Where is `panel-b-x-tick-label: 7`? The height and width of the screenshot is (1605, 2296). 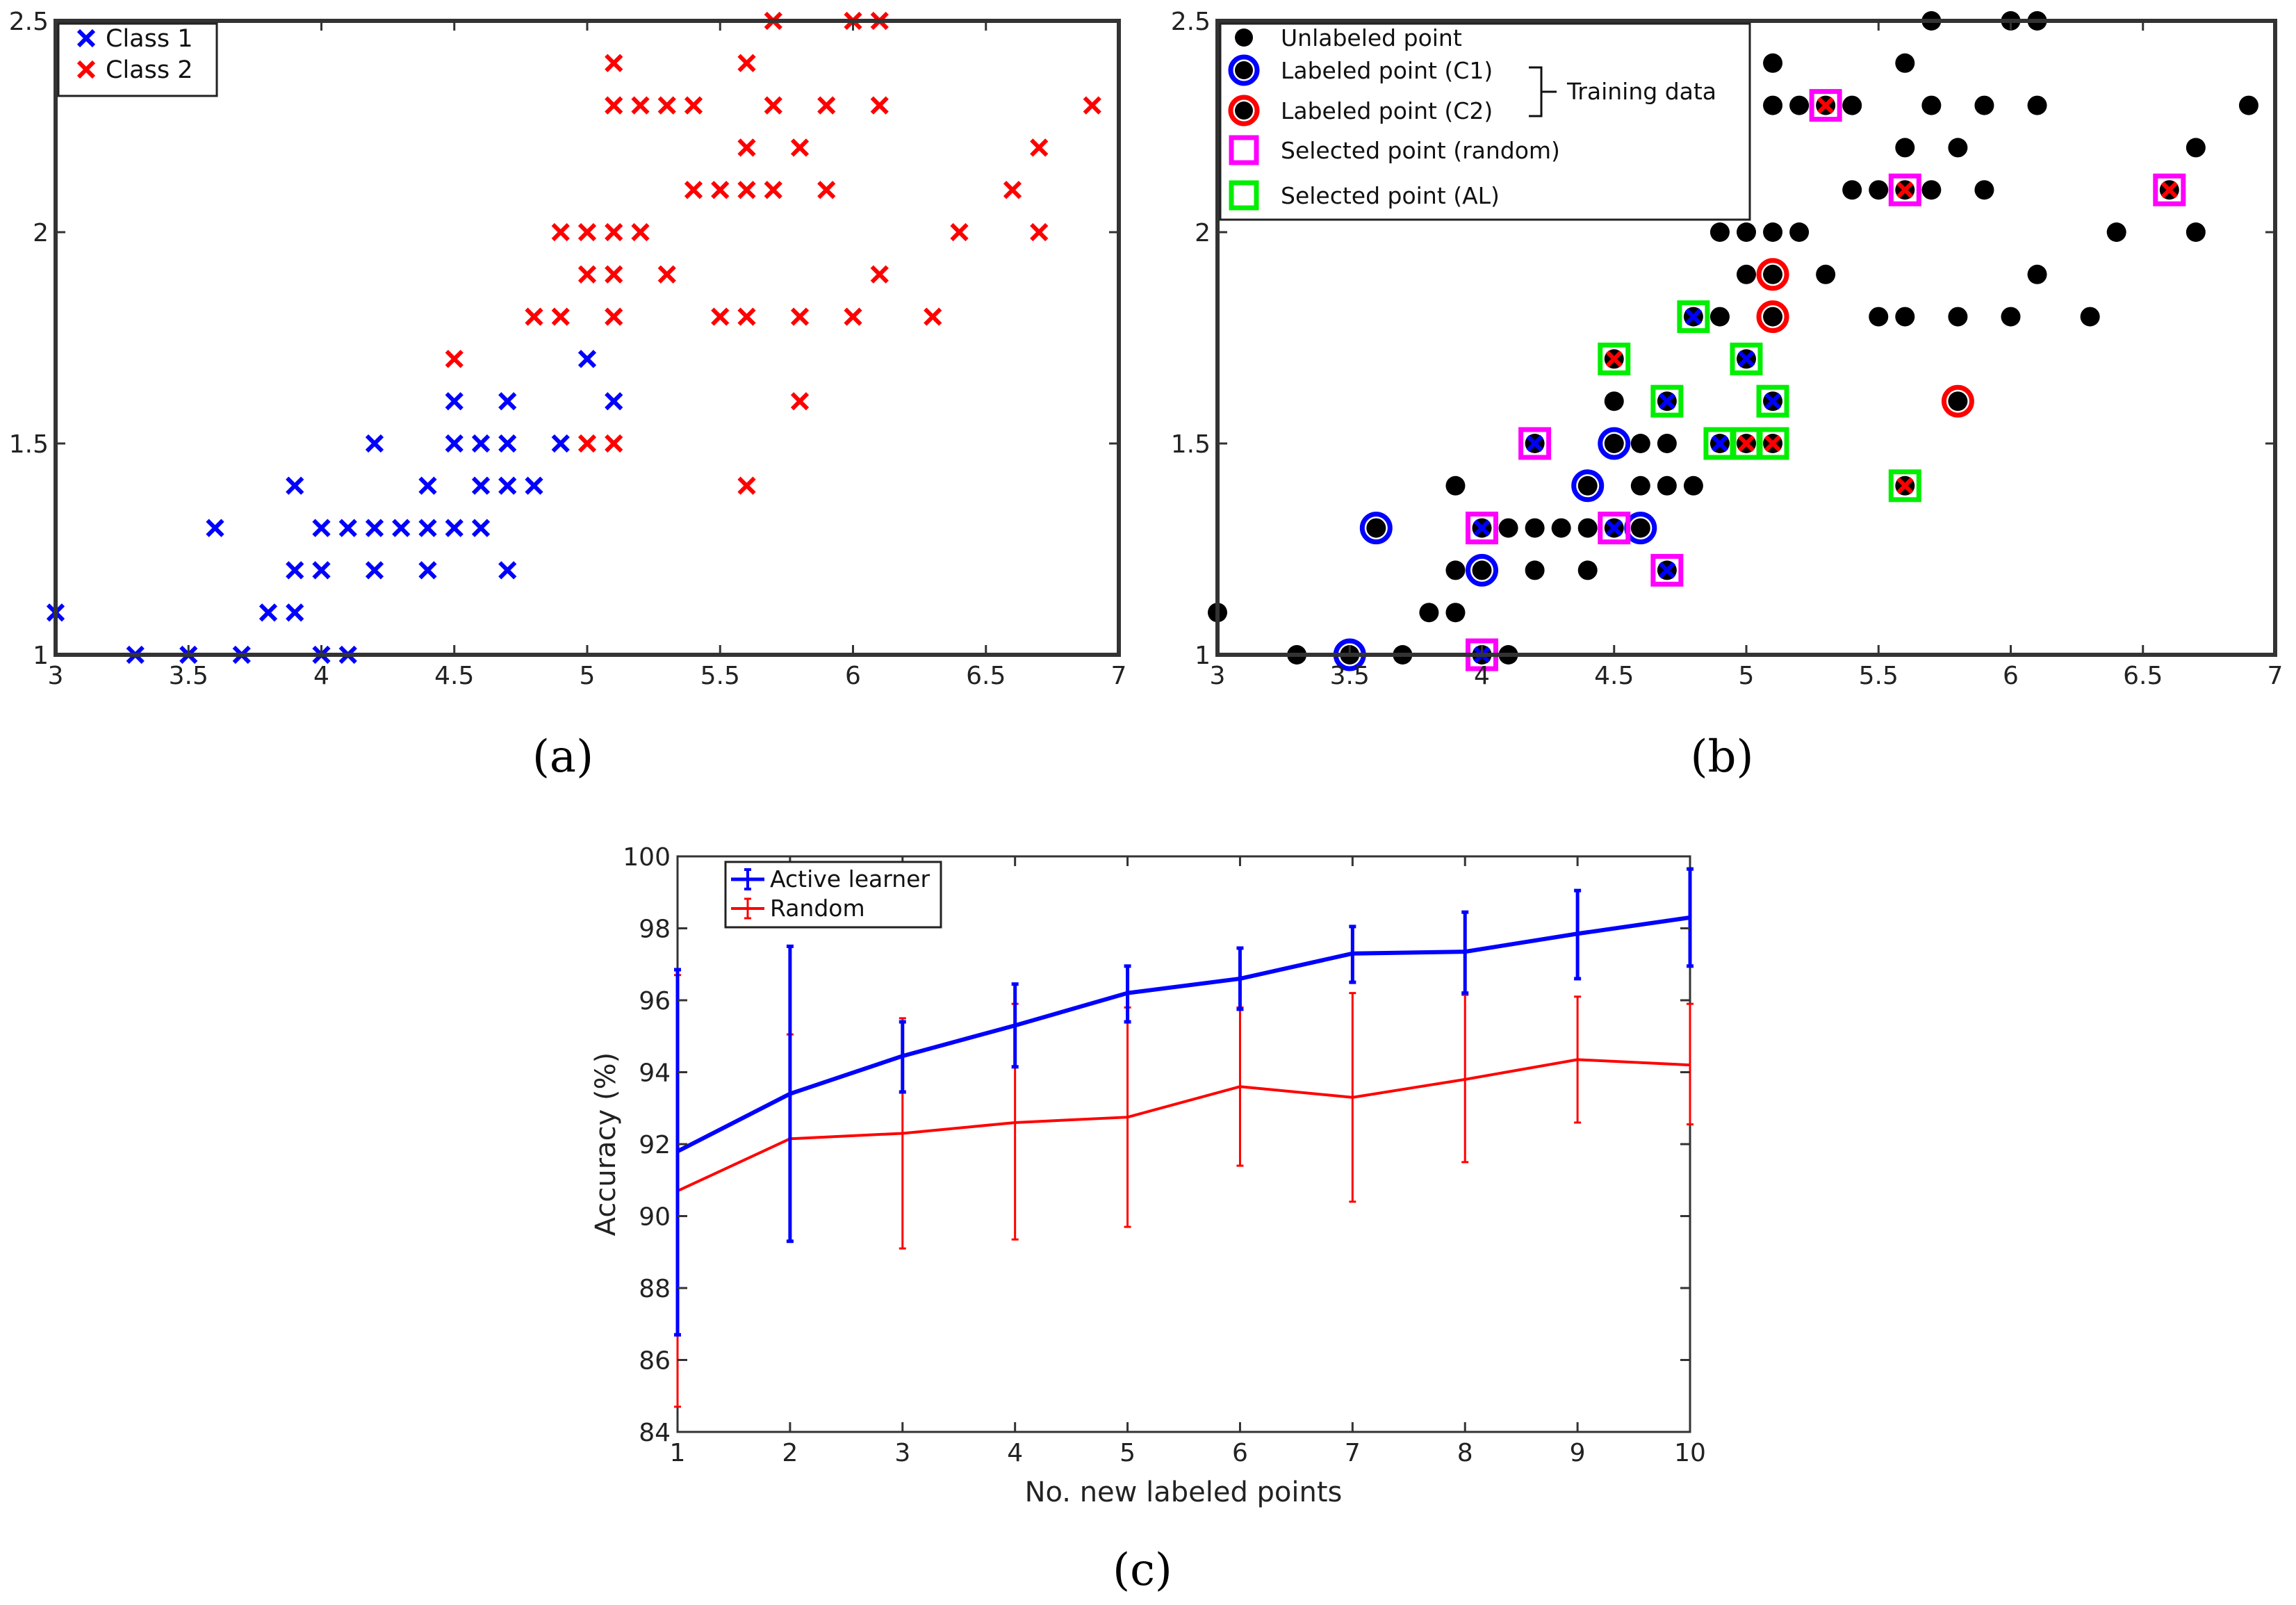
panel-b-x-tick-label: 7 is located at coordinates (2275, 676).